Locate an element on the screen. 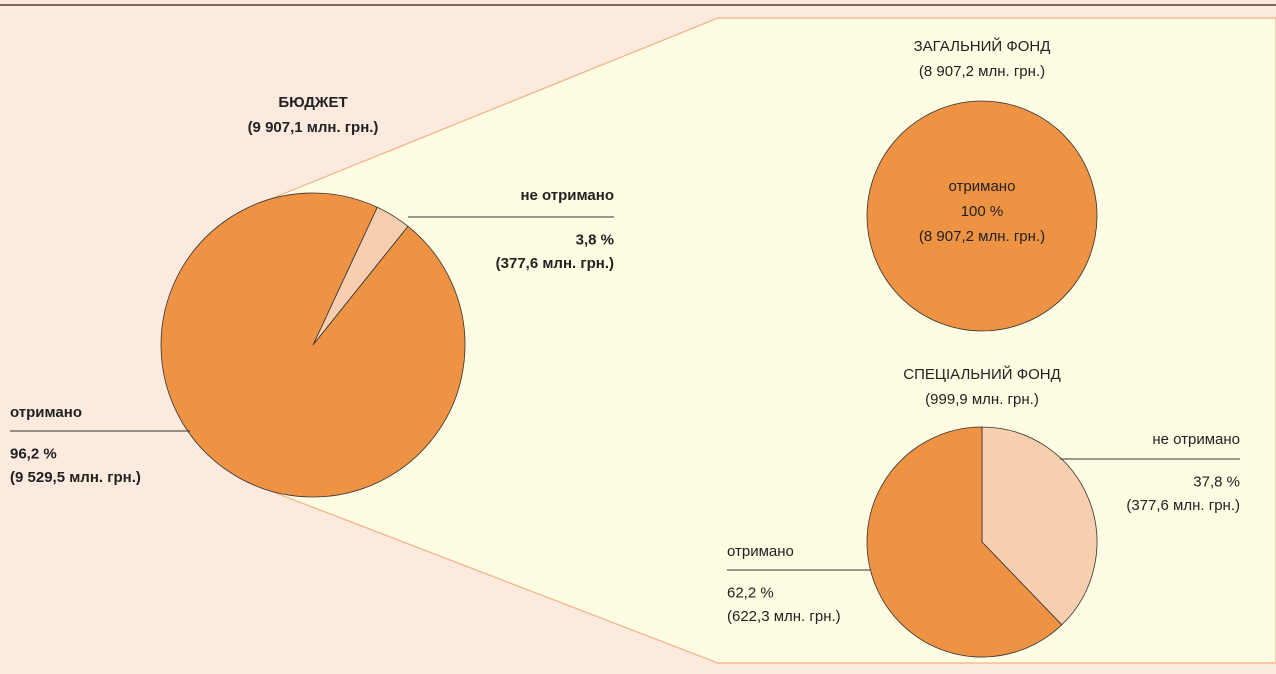 This screenshot has width=1276, height=674. pie-subtitle: (8 907,2 млн. грн.) is located at coordinates (982, 71).